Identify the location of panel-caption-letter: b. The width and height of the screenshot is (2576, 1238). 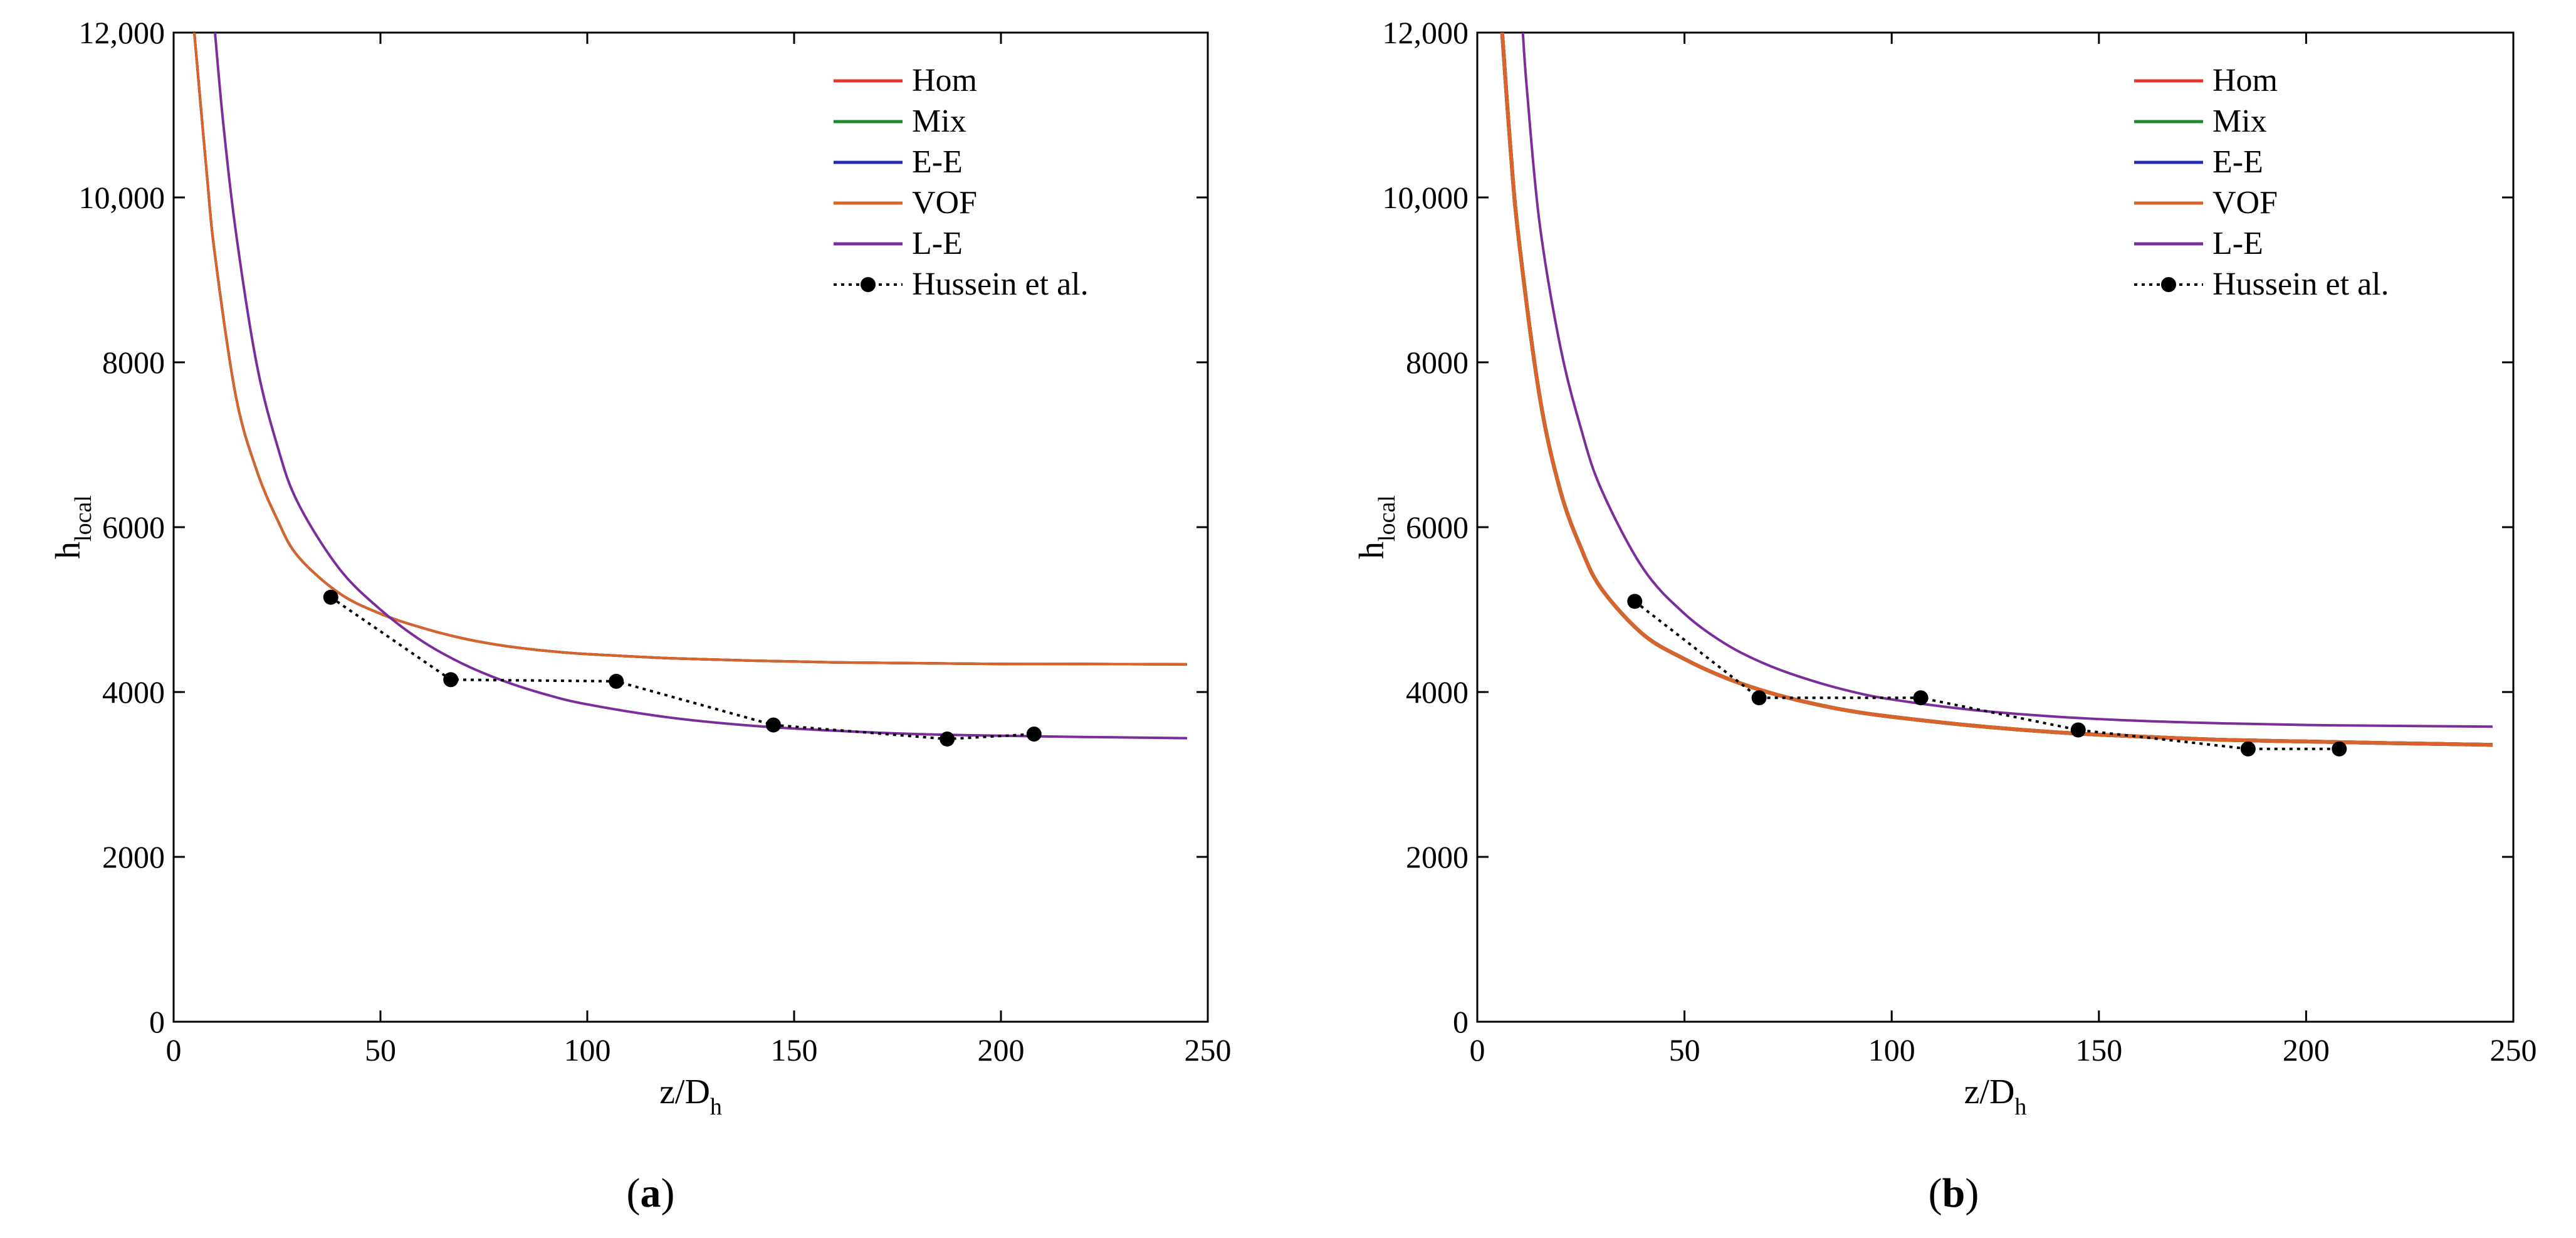
(1954, 1193).